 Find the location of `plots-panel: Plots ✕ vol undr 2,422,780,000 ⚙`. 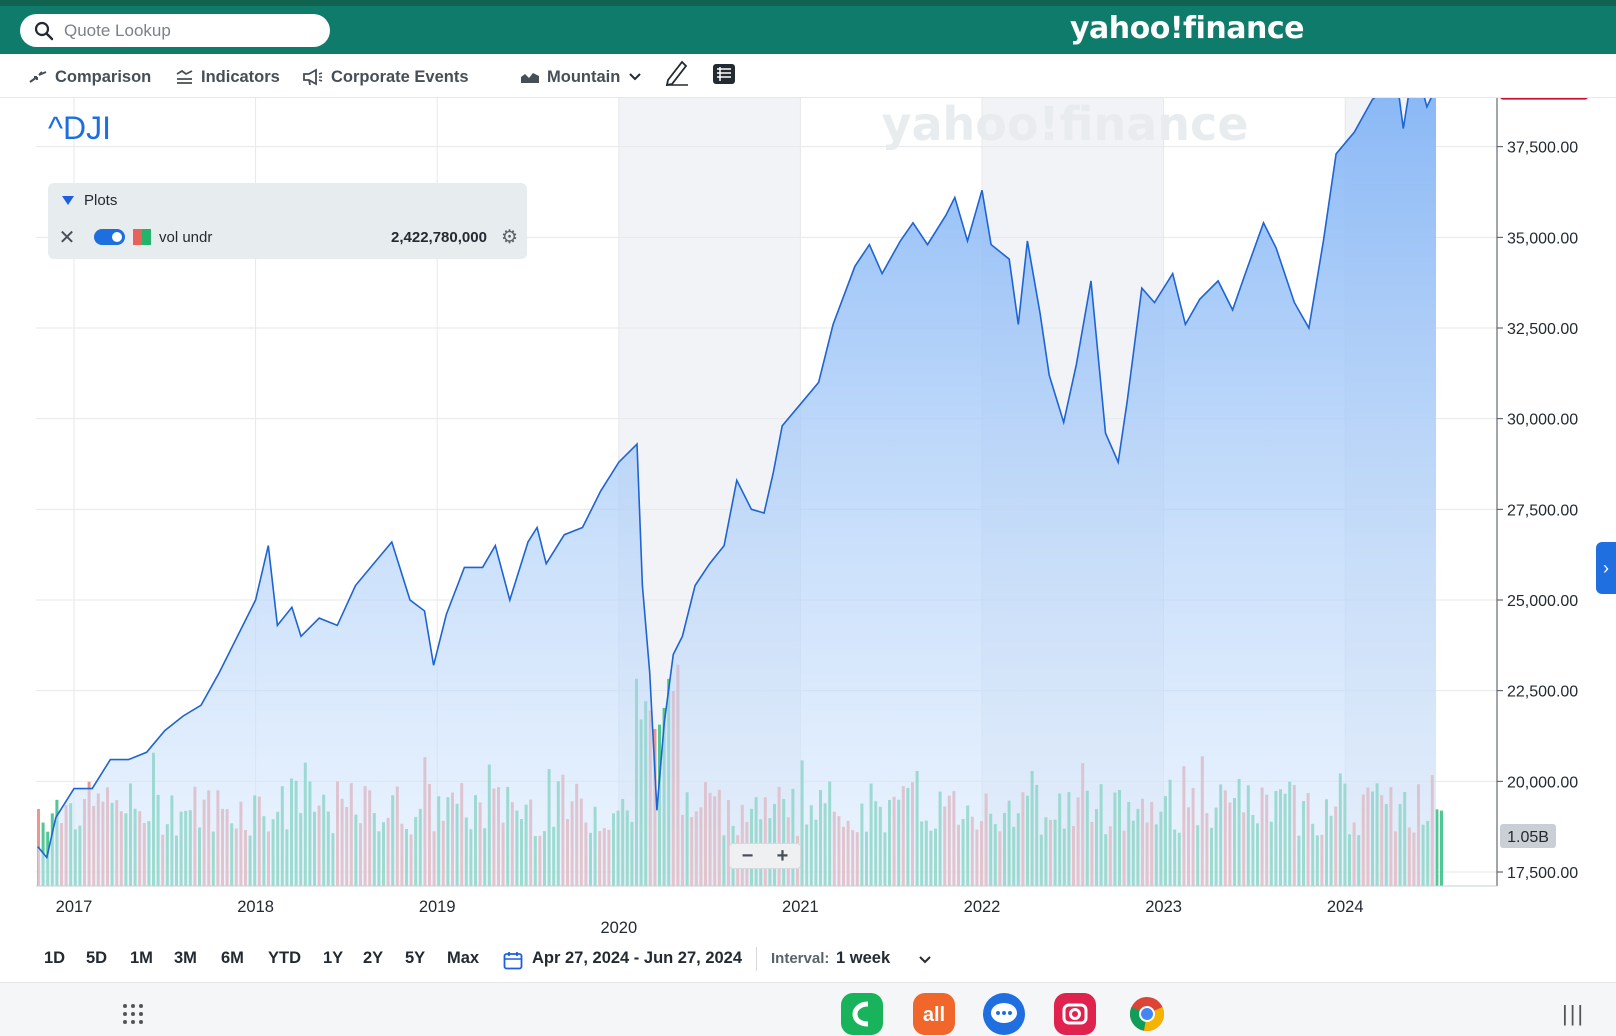

plots-panel: Plots ✕ vol undr 2,422,780,000 ⚙ is located at coordinates (287, 221).